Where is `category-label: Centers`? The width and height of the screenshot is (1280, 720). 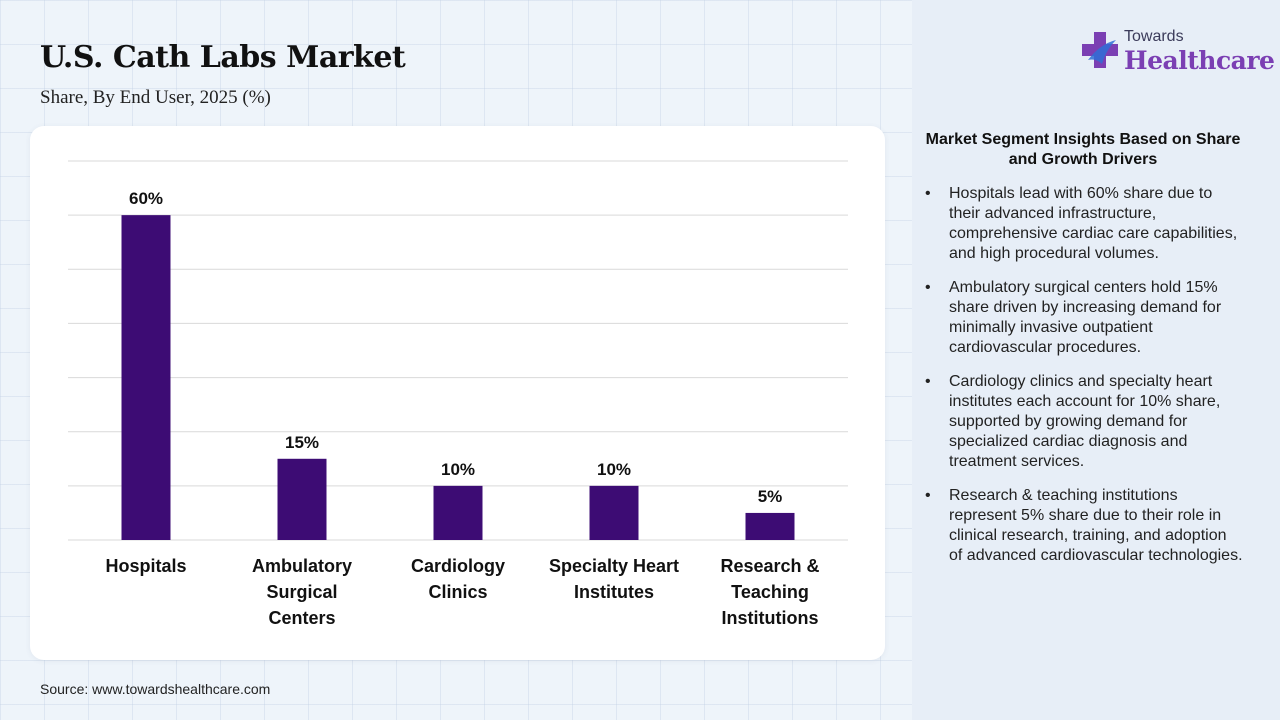
category-label: Centers is located at coordinates (301, 618).